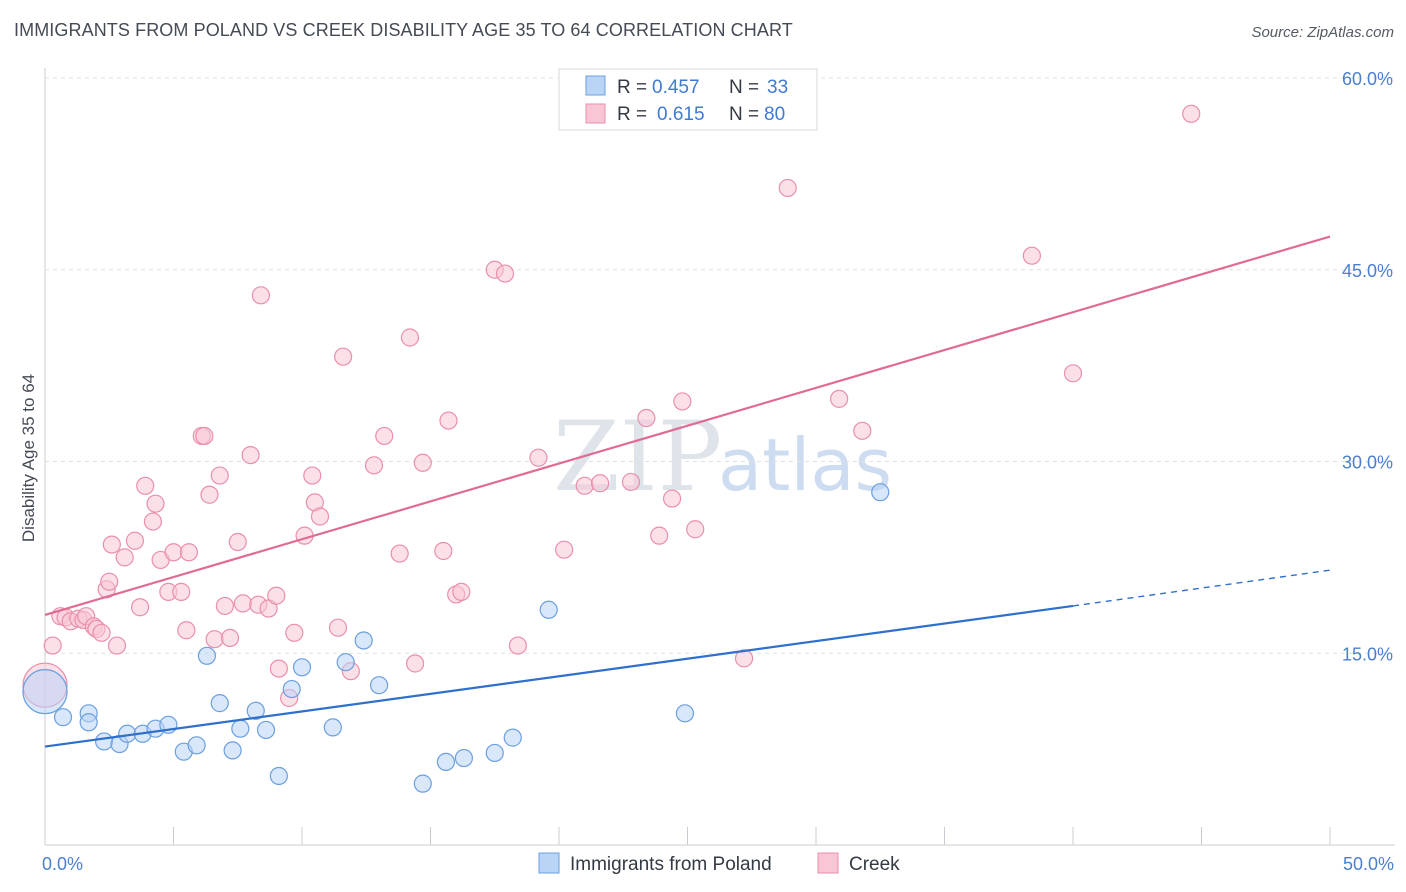 The image size is (1406, 892). Describe the element at coordinates (1368, 864) in the screenshot. I see `x-tick-label-max: 50.0%` at that location.